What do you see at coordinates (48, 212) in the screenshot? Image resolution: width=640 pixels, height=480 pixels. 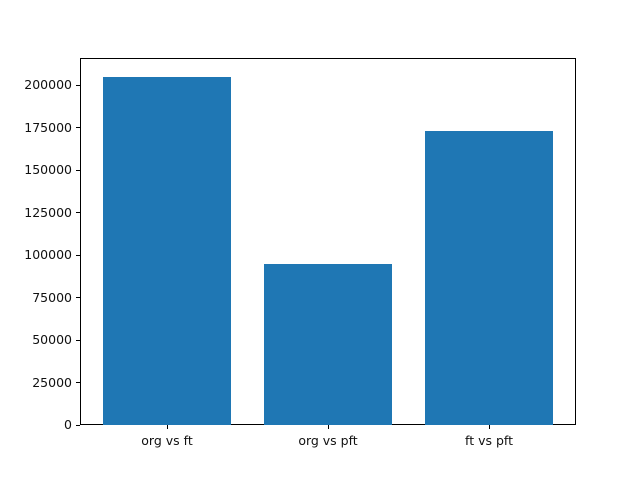 I see `y-tick-label: 125000` at bounding box center [48, 212].